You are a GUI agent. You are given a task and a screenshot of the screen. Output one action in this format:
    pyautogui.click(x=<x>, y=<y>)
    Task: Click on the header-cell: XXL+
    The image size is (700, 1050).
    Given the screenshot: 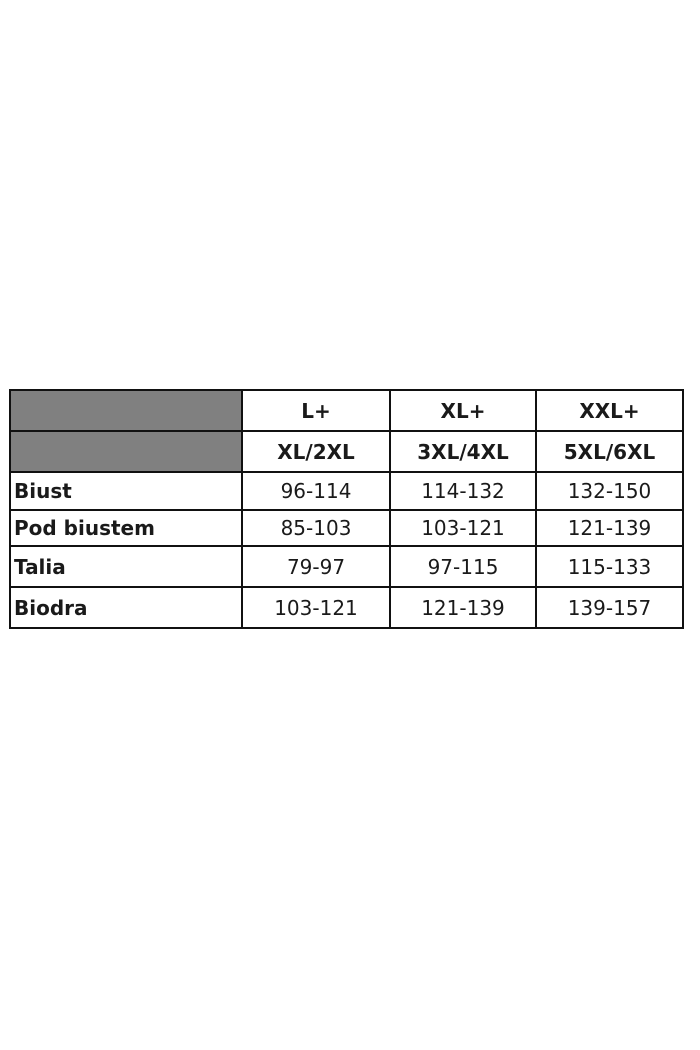 What is the action you would take?
    pyautogui.click(x=609, y=410)
    